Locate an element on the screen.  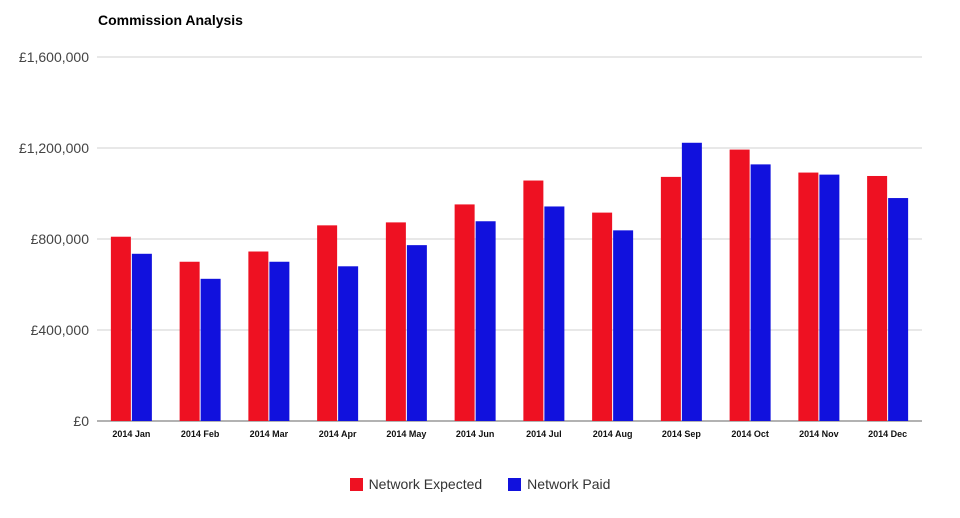
legend-item-expected: Network Expected is located at coordinates (416, 484).